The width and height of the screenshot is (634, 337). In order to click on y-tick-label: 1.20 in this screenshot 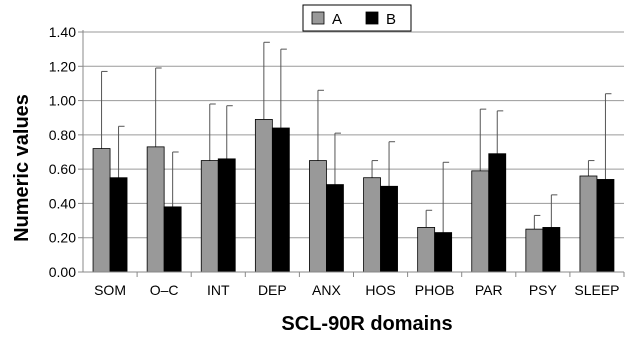, I will do `click(62, 66)`.